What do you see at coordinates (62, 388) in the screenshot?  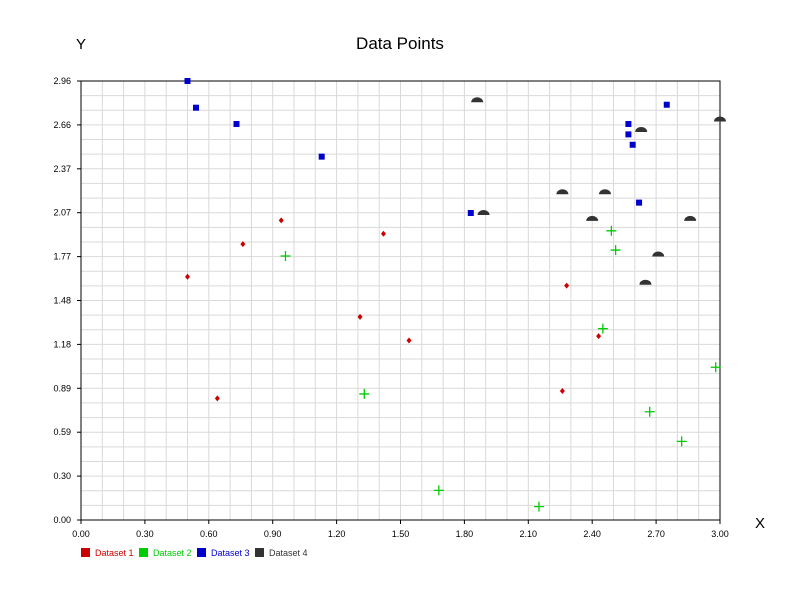 I see `y-tick-label: 0.89` at bounding box center [62, 388].